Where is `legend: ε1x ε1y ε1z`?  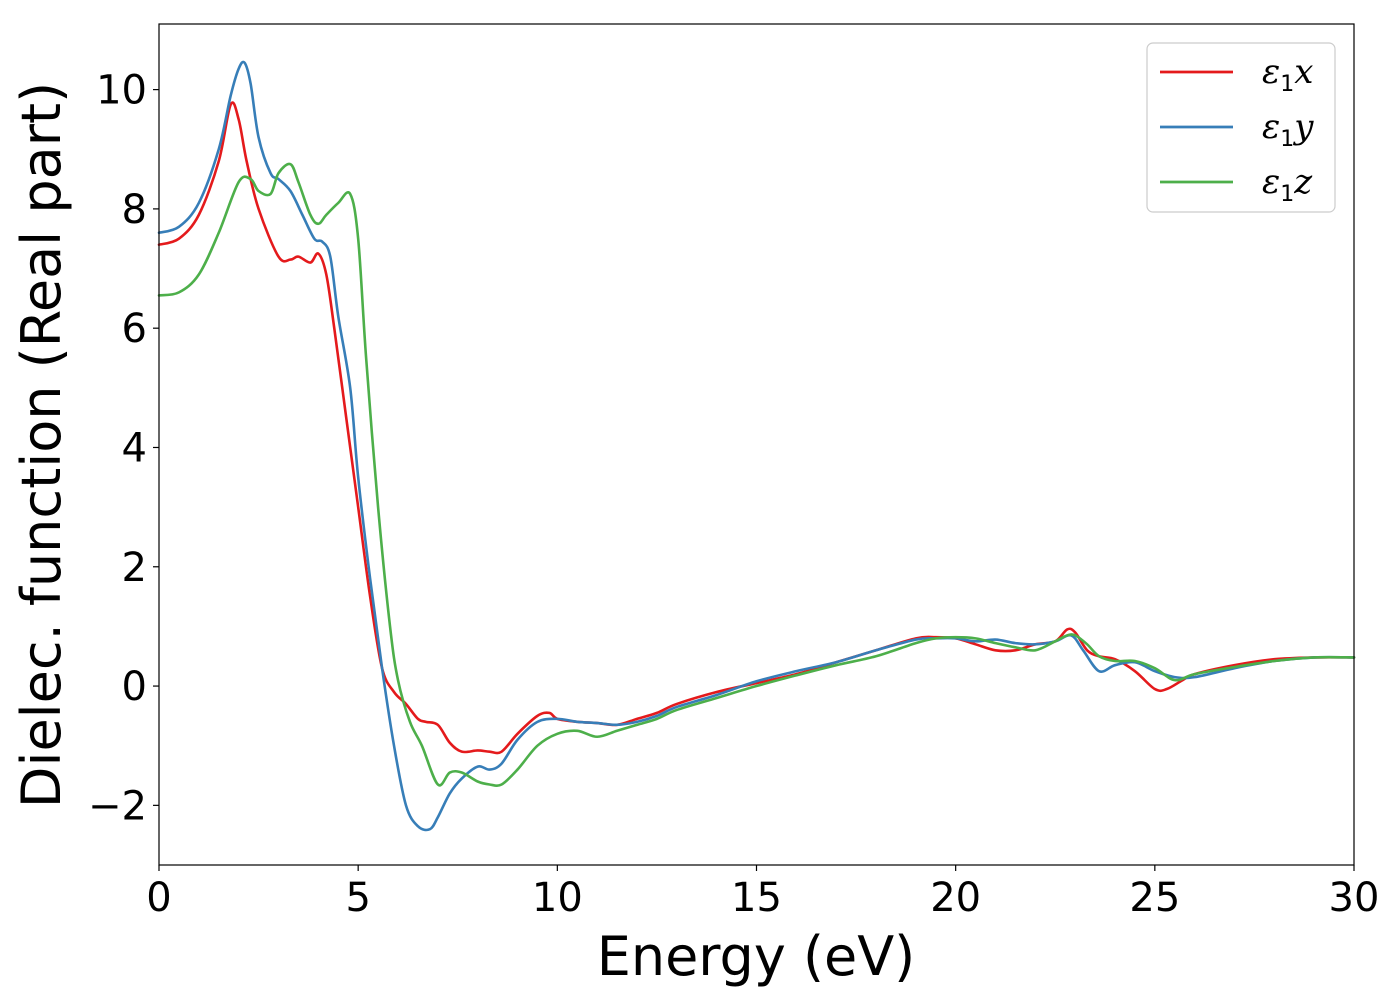
legend: ε1x ε1y ε1z is located at coordinates (1241, 127).